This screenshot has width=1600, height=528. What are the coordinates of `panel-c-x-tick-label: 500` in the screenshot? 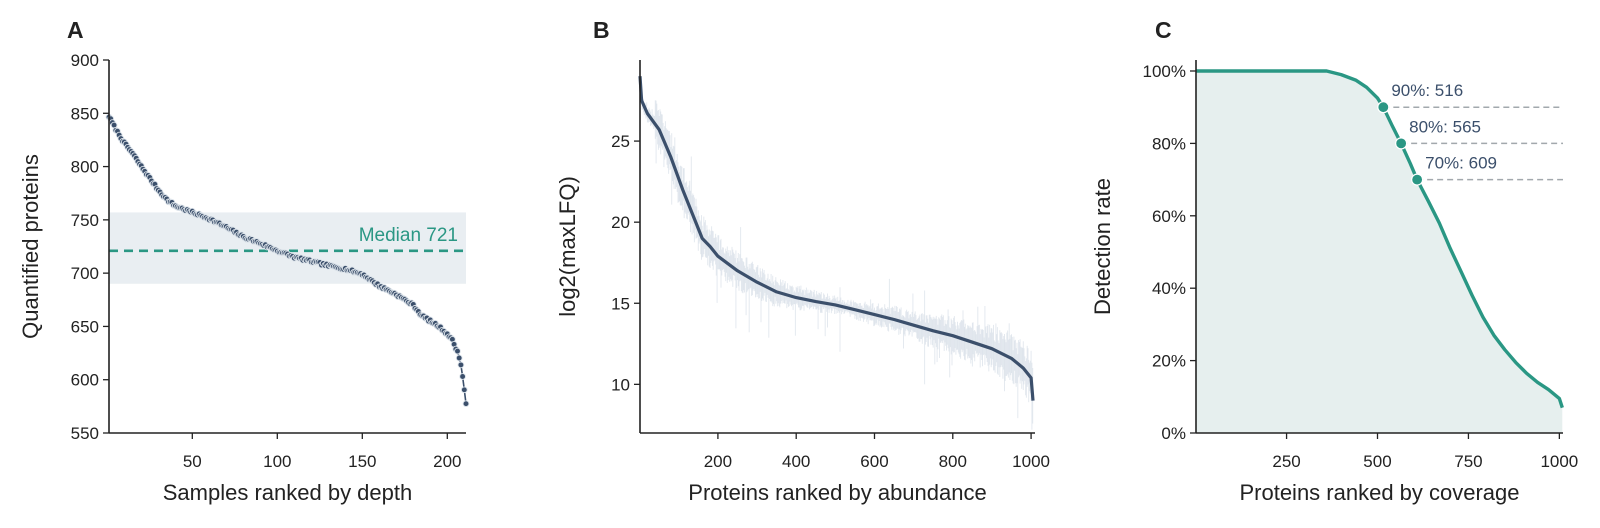 It's located at (1377, 461).